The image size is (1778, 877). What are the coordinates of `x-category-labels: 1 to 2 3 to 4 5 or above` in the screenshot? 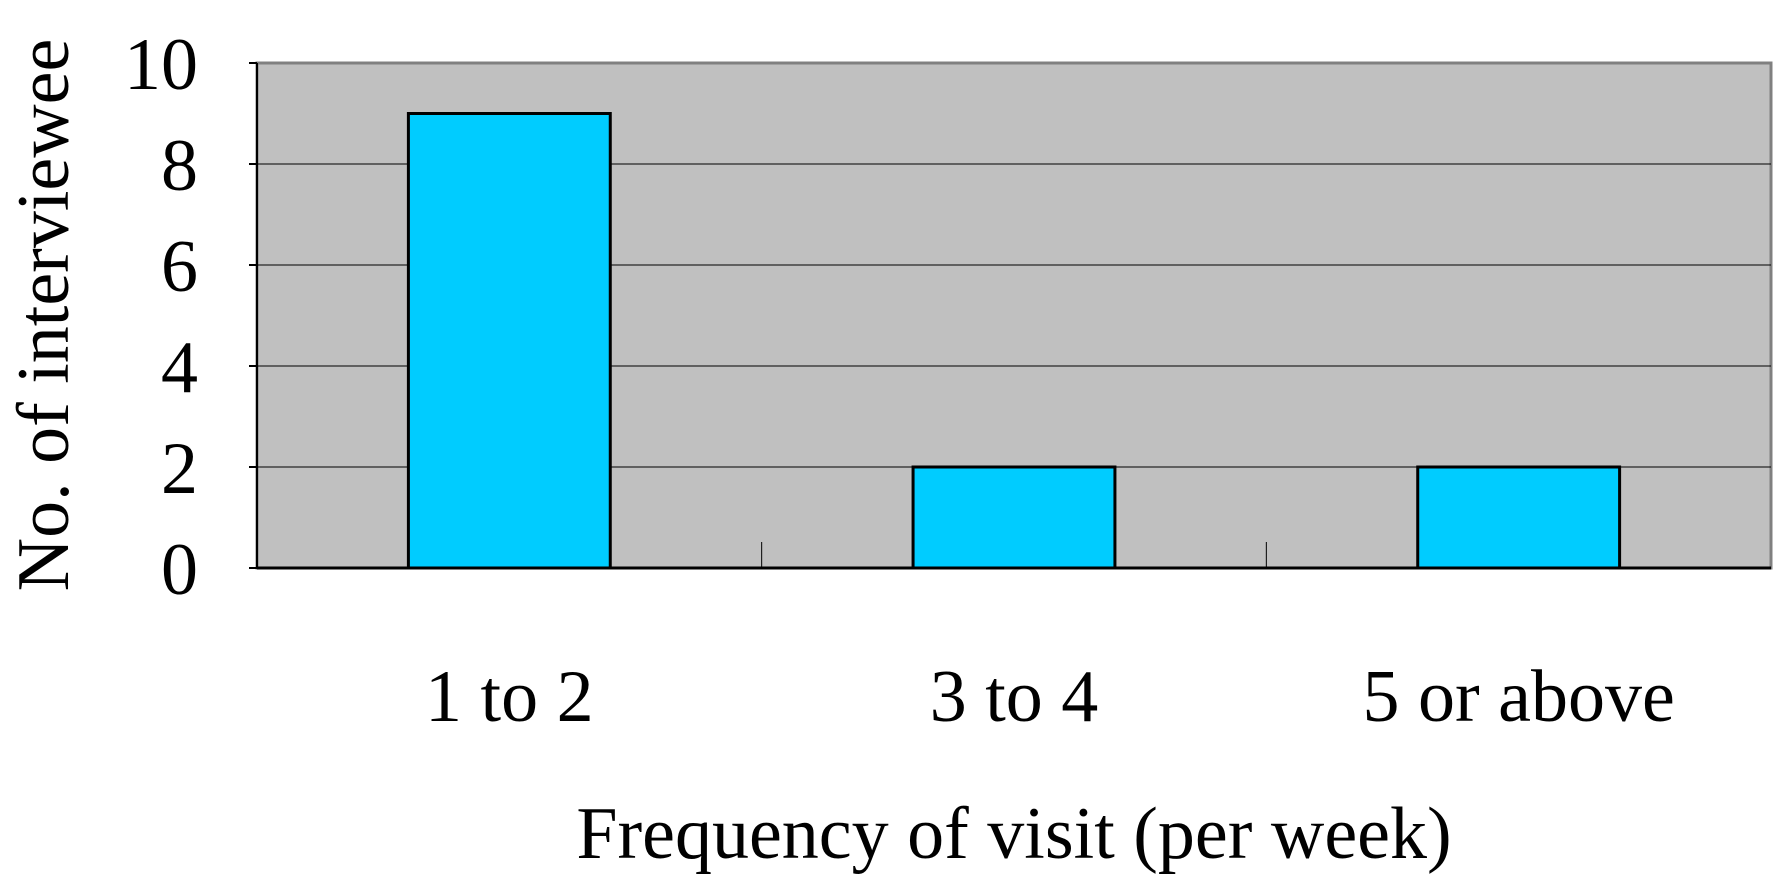 It's located at (1050, 697).